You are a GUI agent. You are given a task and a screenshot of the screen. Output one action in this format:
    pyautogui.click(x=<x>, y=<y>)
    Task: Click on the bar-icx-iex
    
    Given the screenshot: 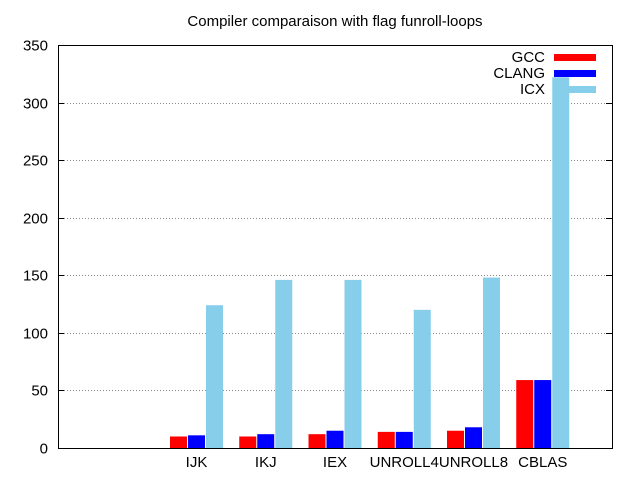 What is the action you would take?
    pyautogui.click(x=353, y=363)
    